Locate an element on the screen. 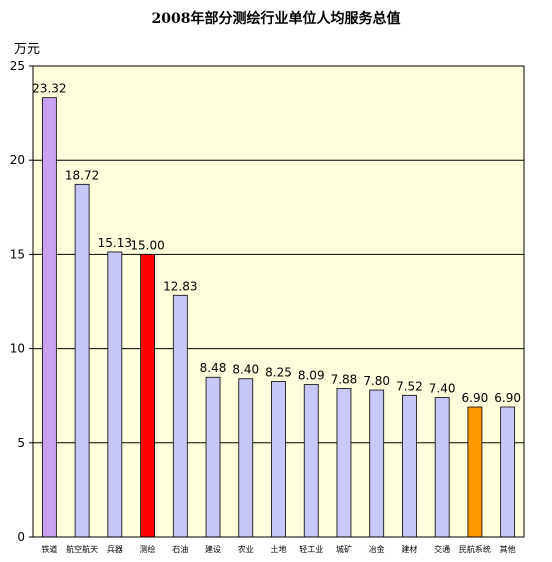 The width and height of the screenshot is (552, 562). x-tick-label: 建设 is located at coordinates (213, 549).